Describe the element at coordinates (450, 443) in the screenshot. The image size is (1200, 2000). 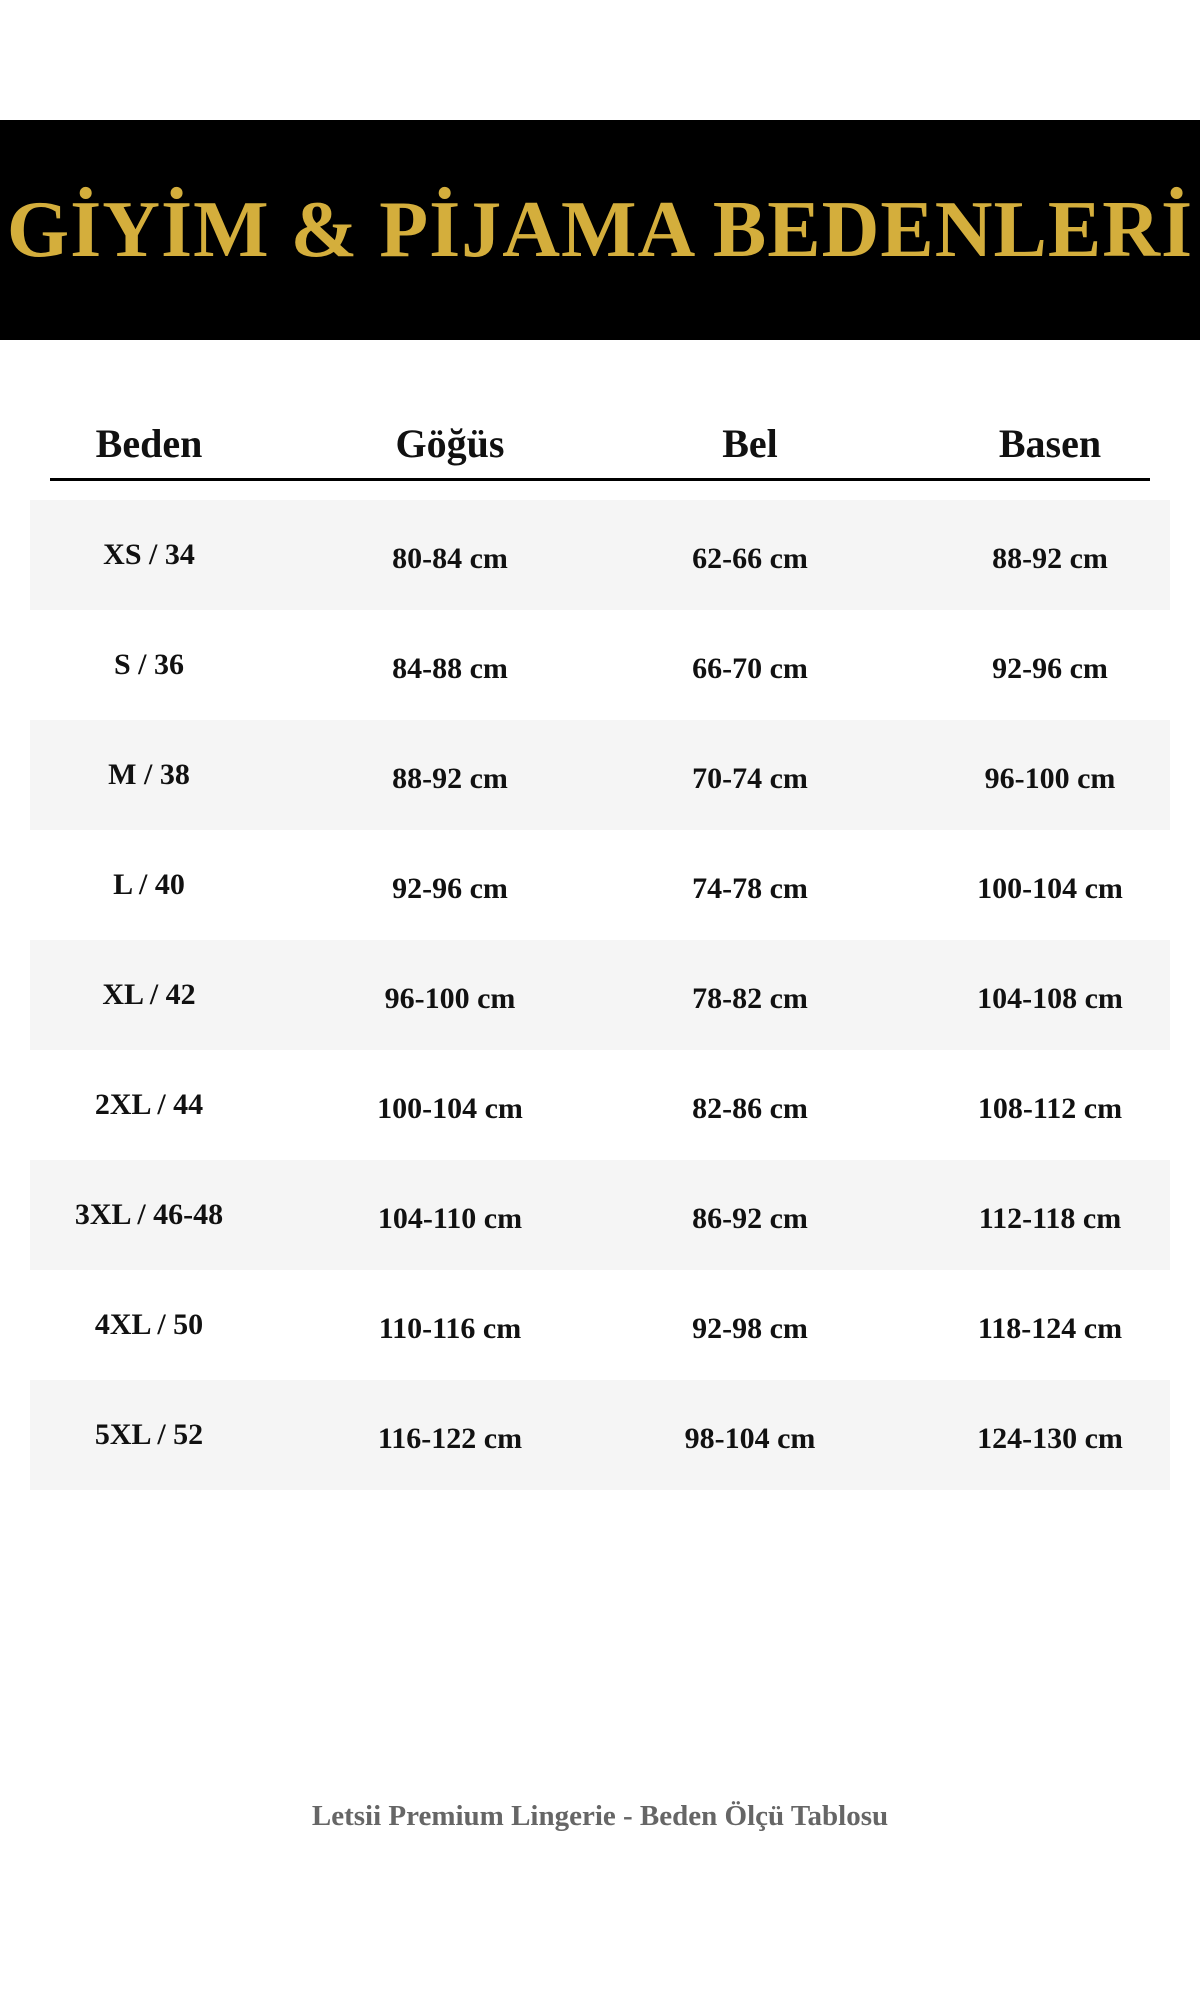
I see `header-chest: Göğüs` at that location.